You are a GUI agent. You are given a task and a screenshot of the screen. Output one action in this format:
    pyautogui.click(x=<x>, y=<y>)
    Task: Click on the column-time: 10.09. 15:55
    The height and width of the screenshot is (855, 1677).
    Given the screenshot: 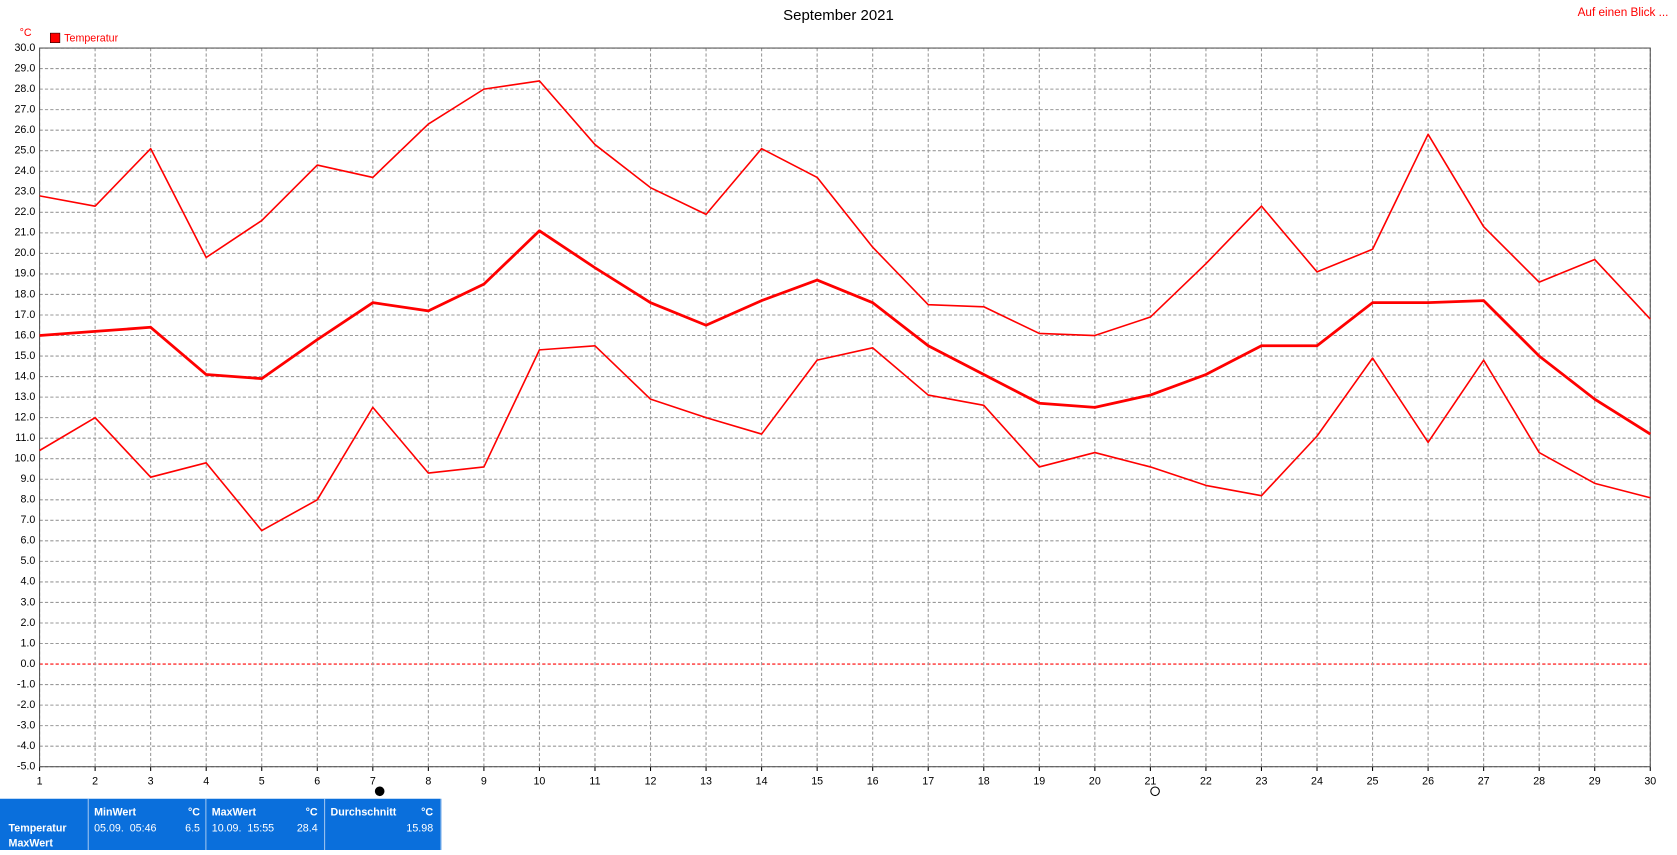 What is the action you would take?
    pyautogui.click(x=243, y=828)
    